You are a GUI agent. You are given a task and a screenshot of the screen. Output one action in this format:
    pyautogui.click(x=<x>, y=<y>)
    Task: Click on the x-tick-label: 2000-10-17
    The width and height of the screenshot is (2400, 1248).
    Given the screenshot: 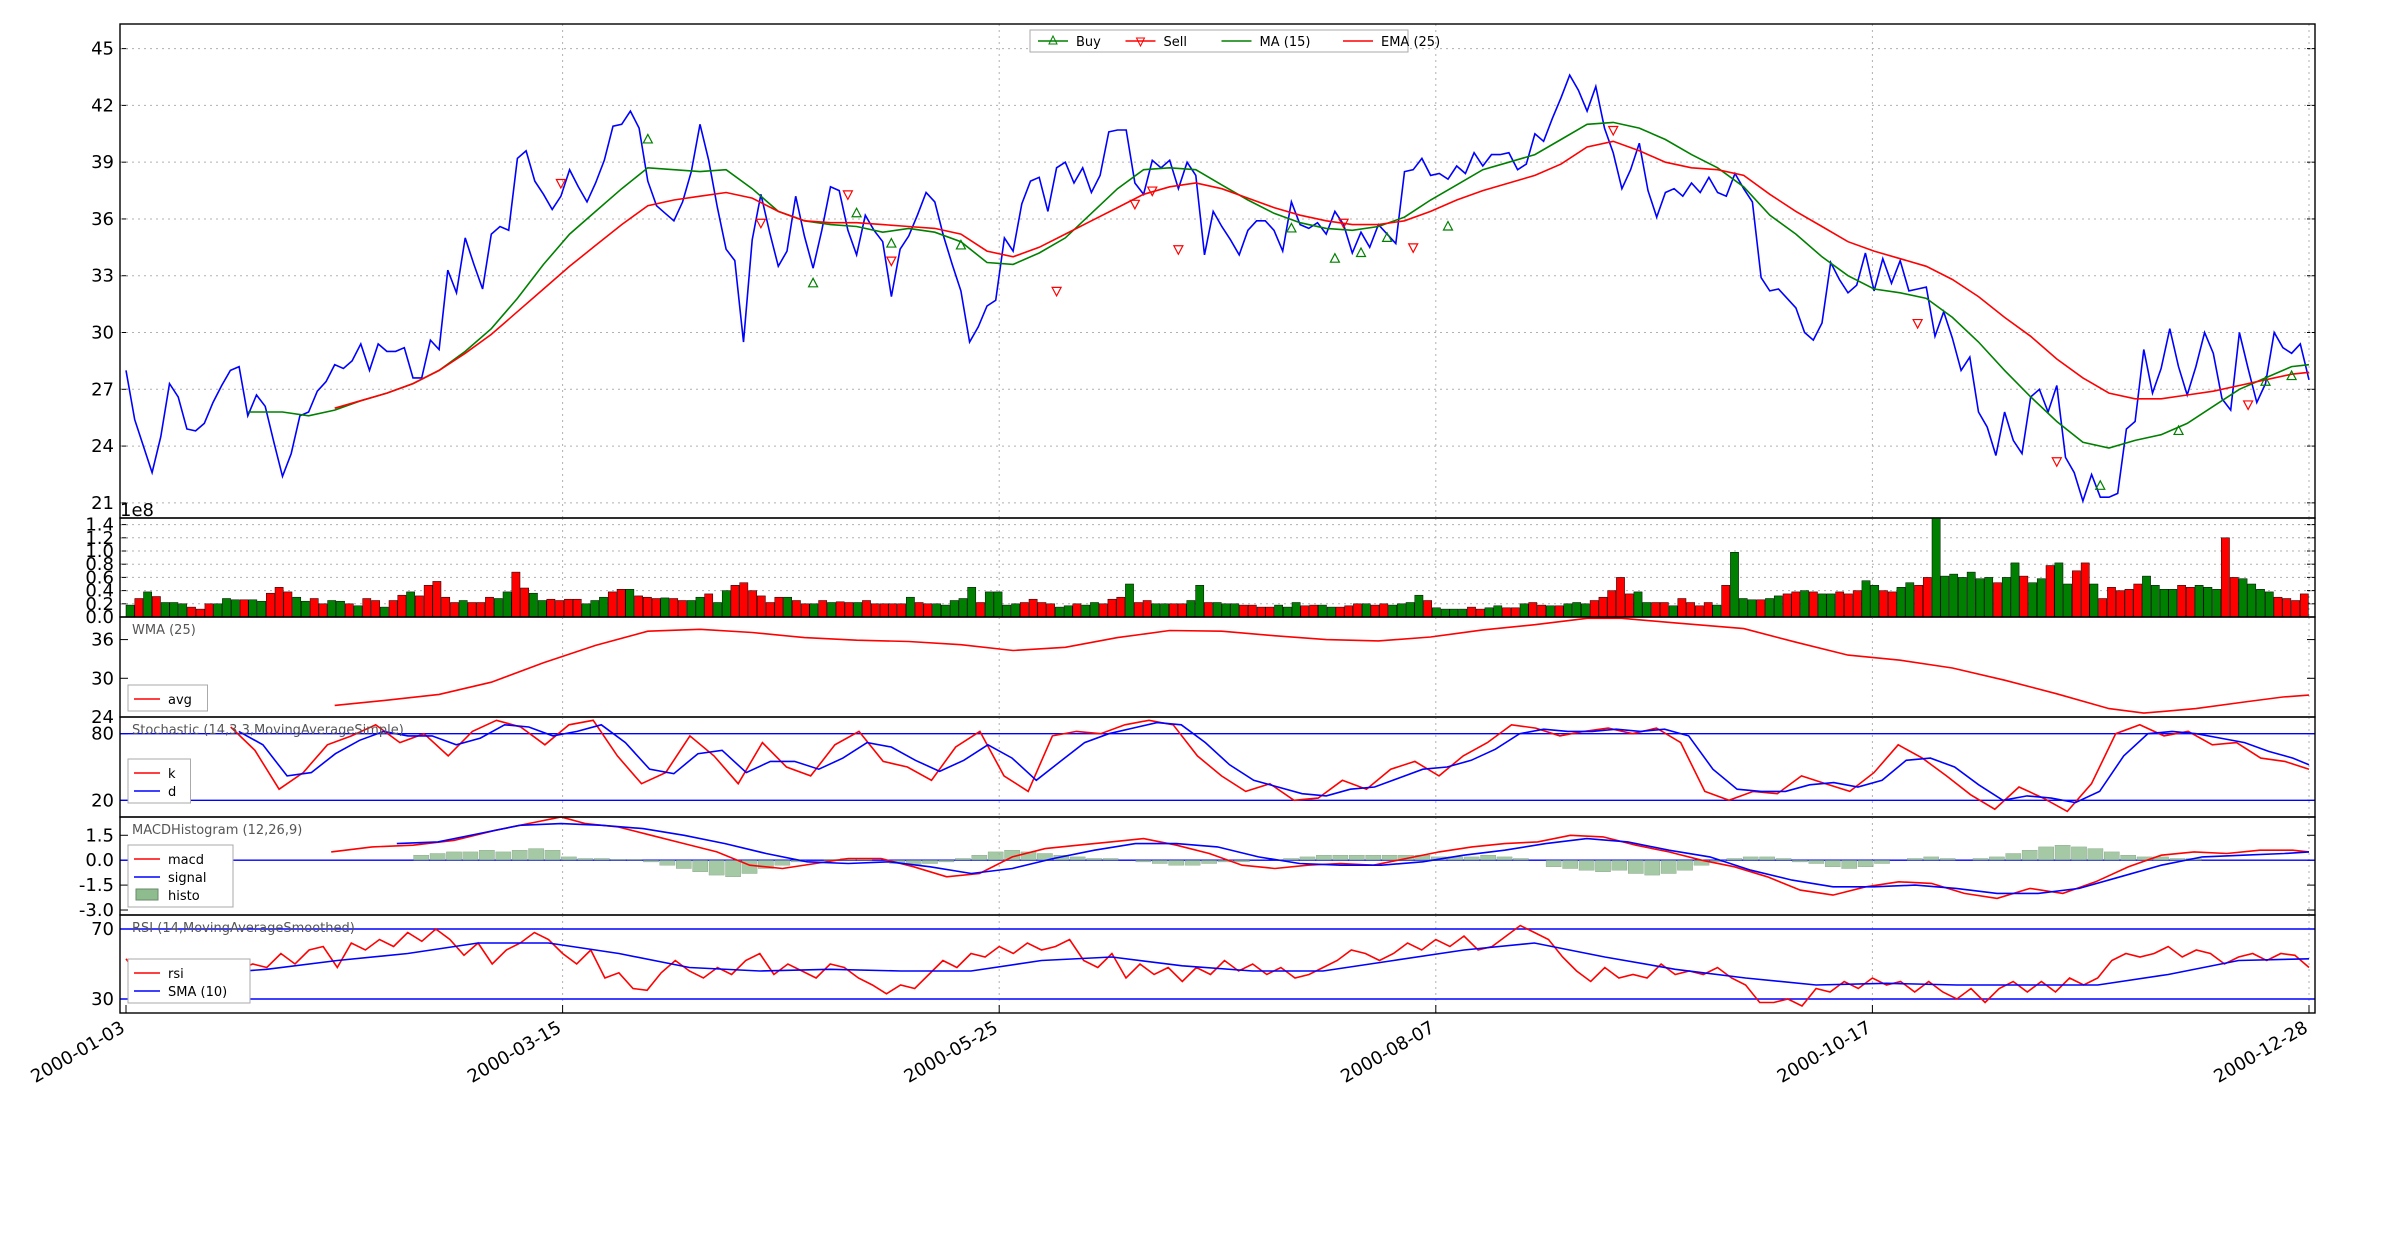 What is the action you would take?
    pyautogui.click(x=1824, y=1052)
    